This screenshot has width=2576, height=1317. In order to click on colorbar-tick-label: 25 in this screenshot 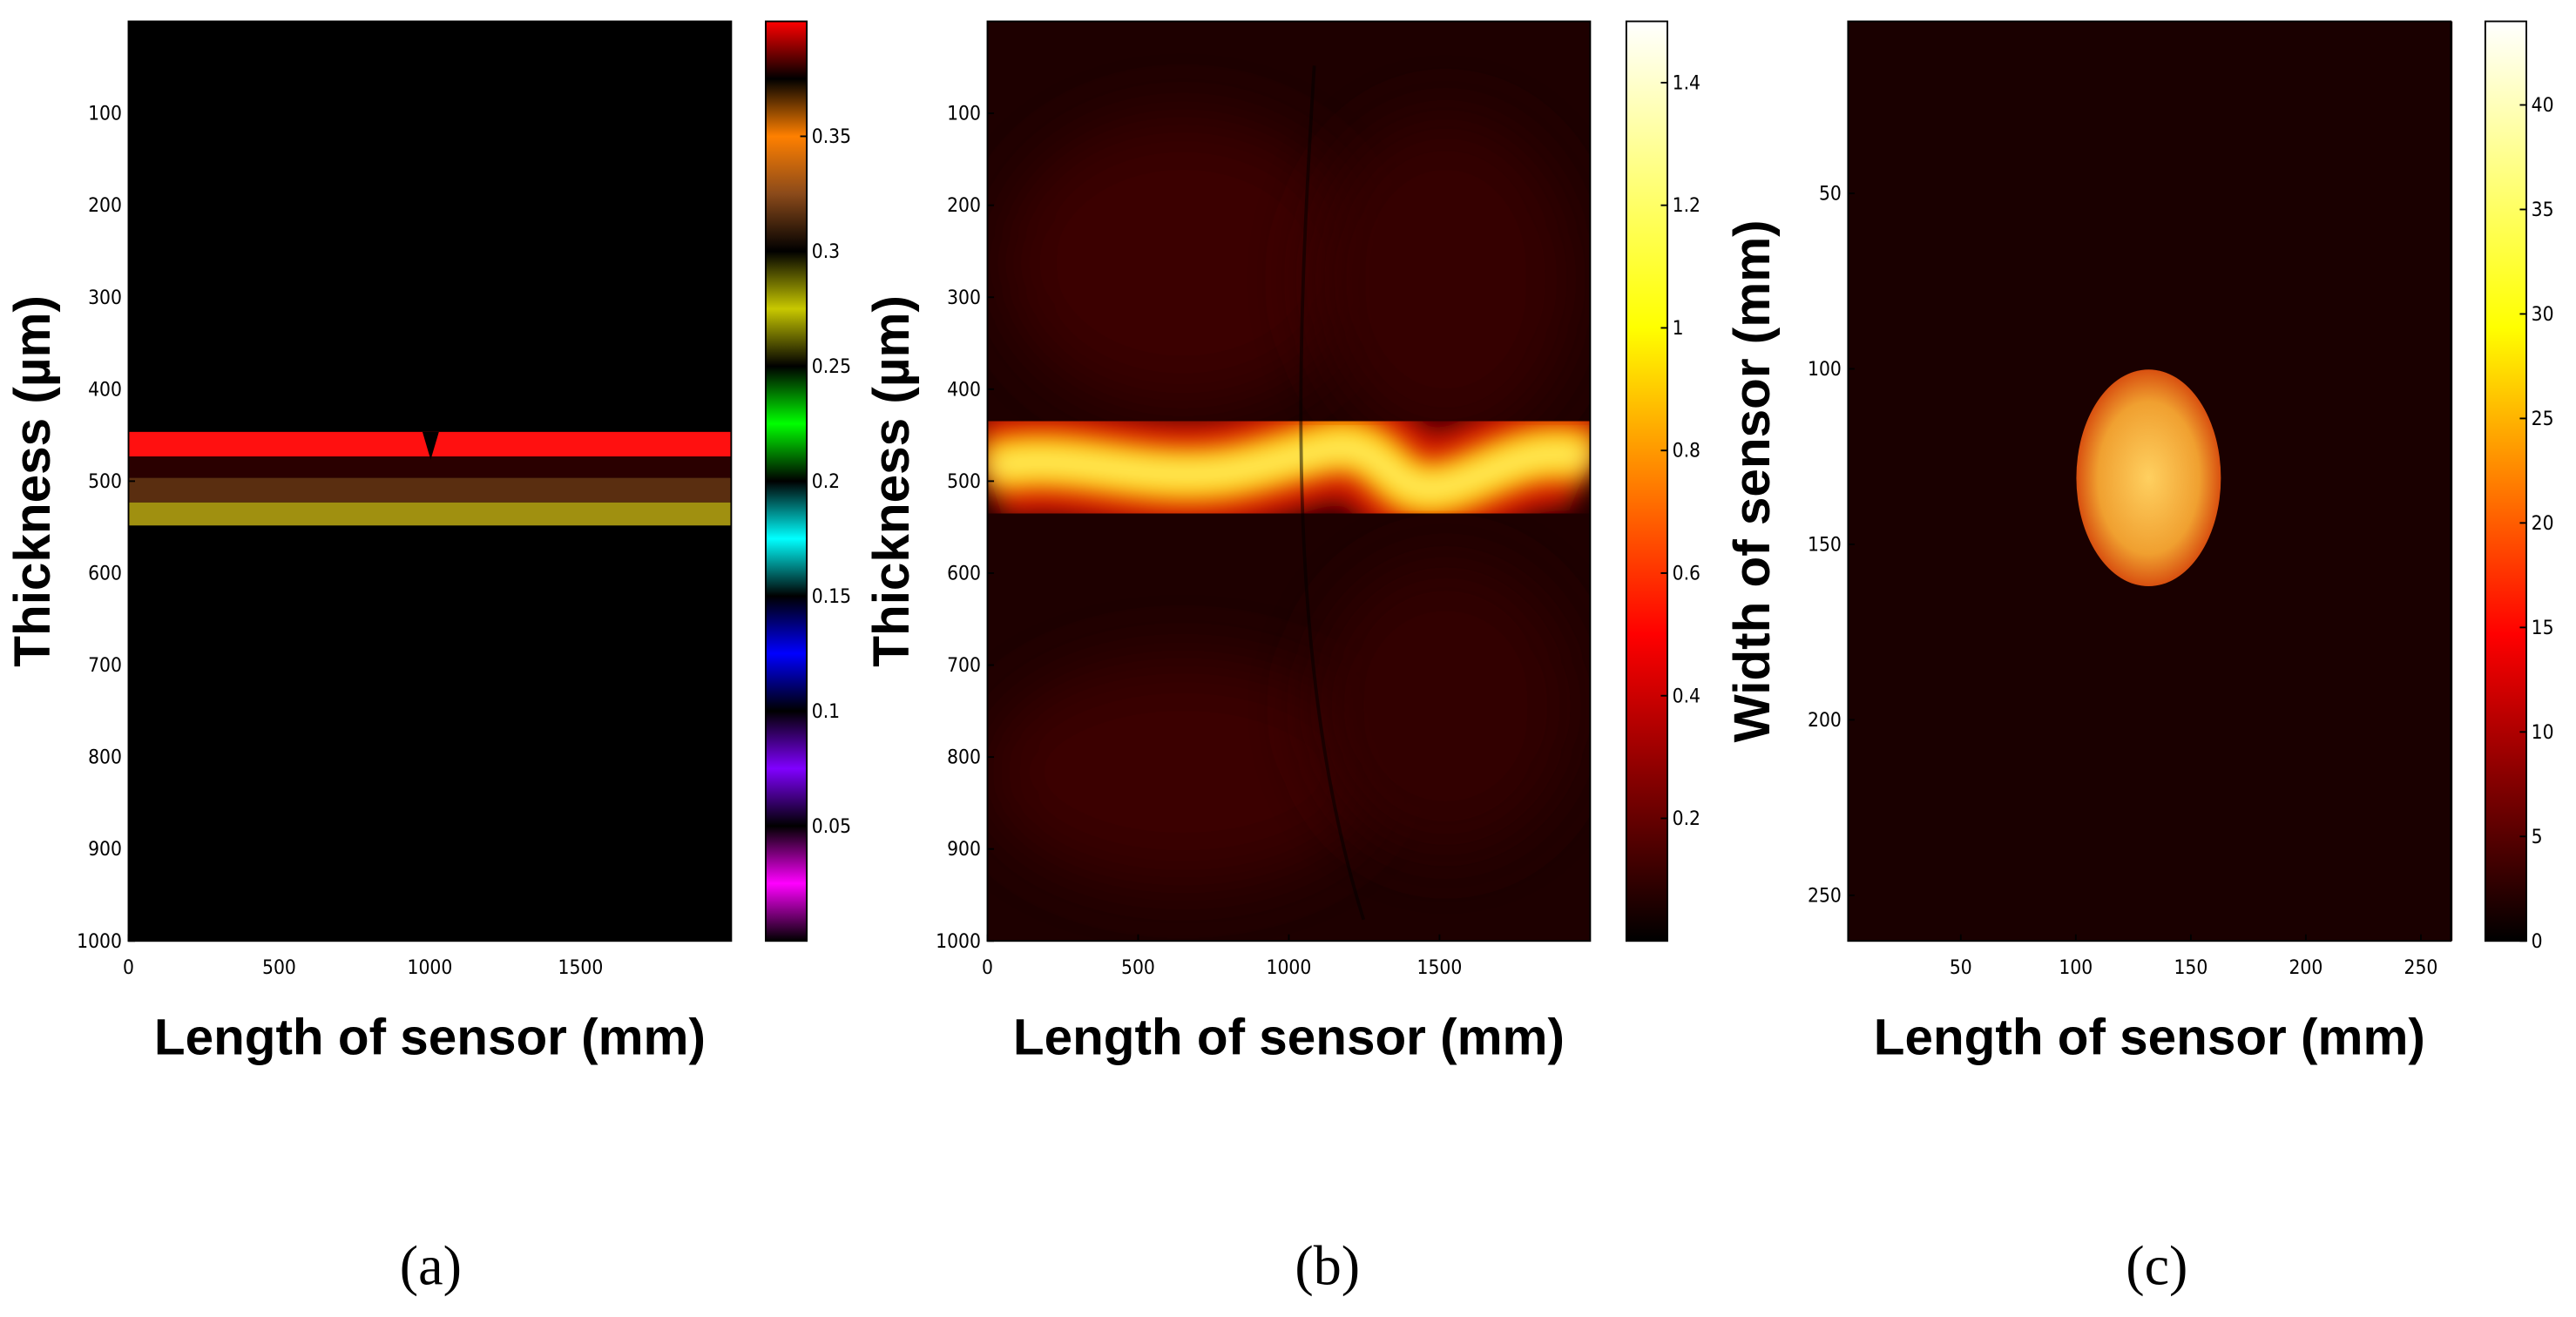, I will do `click(2543, 419)`.